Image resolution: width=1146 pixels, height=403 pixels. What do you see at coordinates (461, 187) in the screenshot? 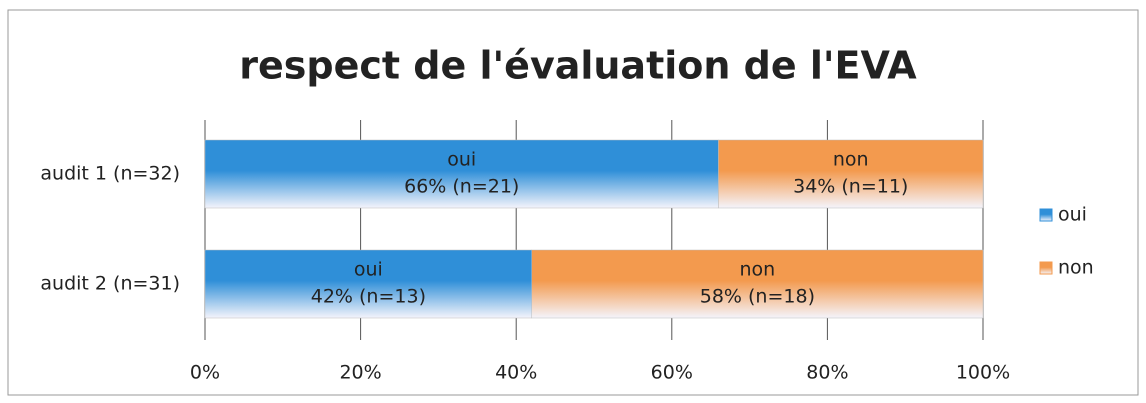
I see `data-label: 66% (n=21)` at bounding box center [461, 187].